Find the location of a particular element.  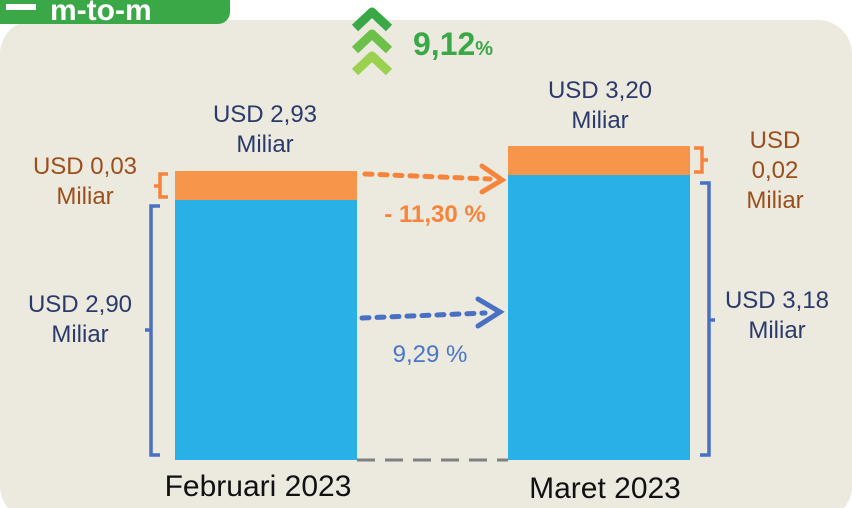

badge-bg is located at coordinates (115, 12).